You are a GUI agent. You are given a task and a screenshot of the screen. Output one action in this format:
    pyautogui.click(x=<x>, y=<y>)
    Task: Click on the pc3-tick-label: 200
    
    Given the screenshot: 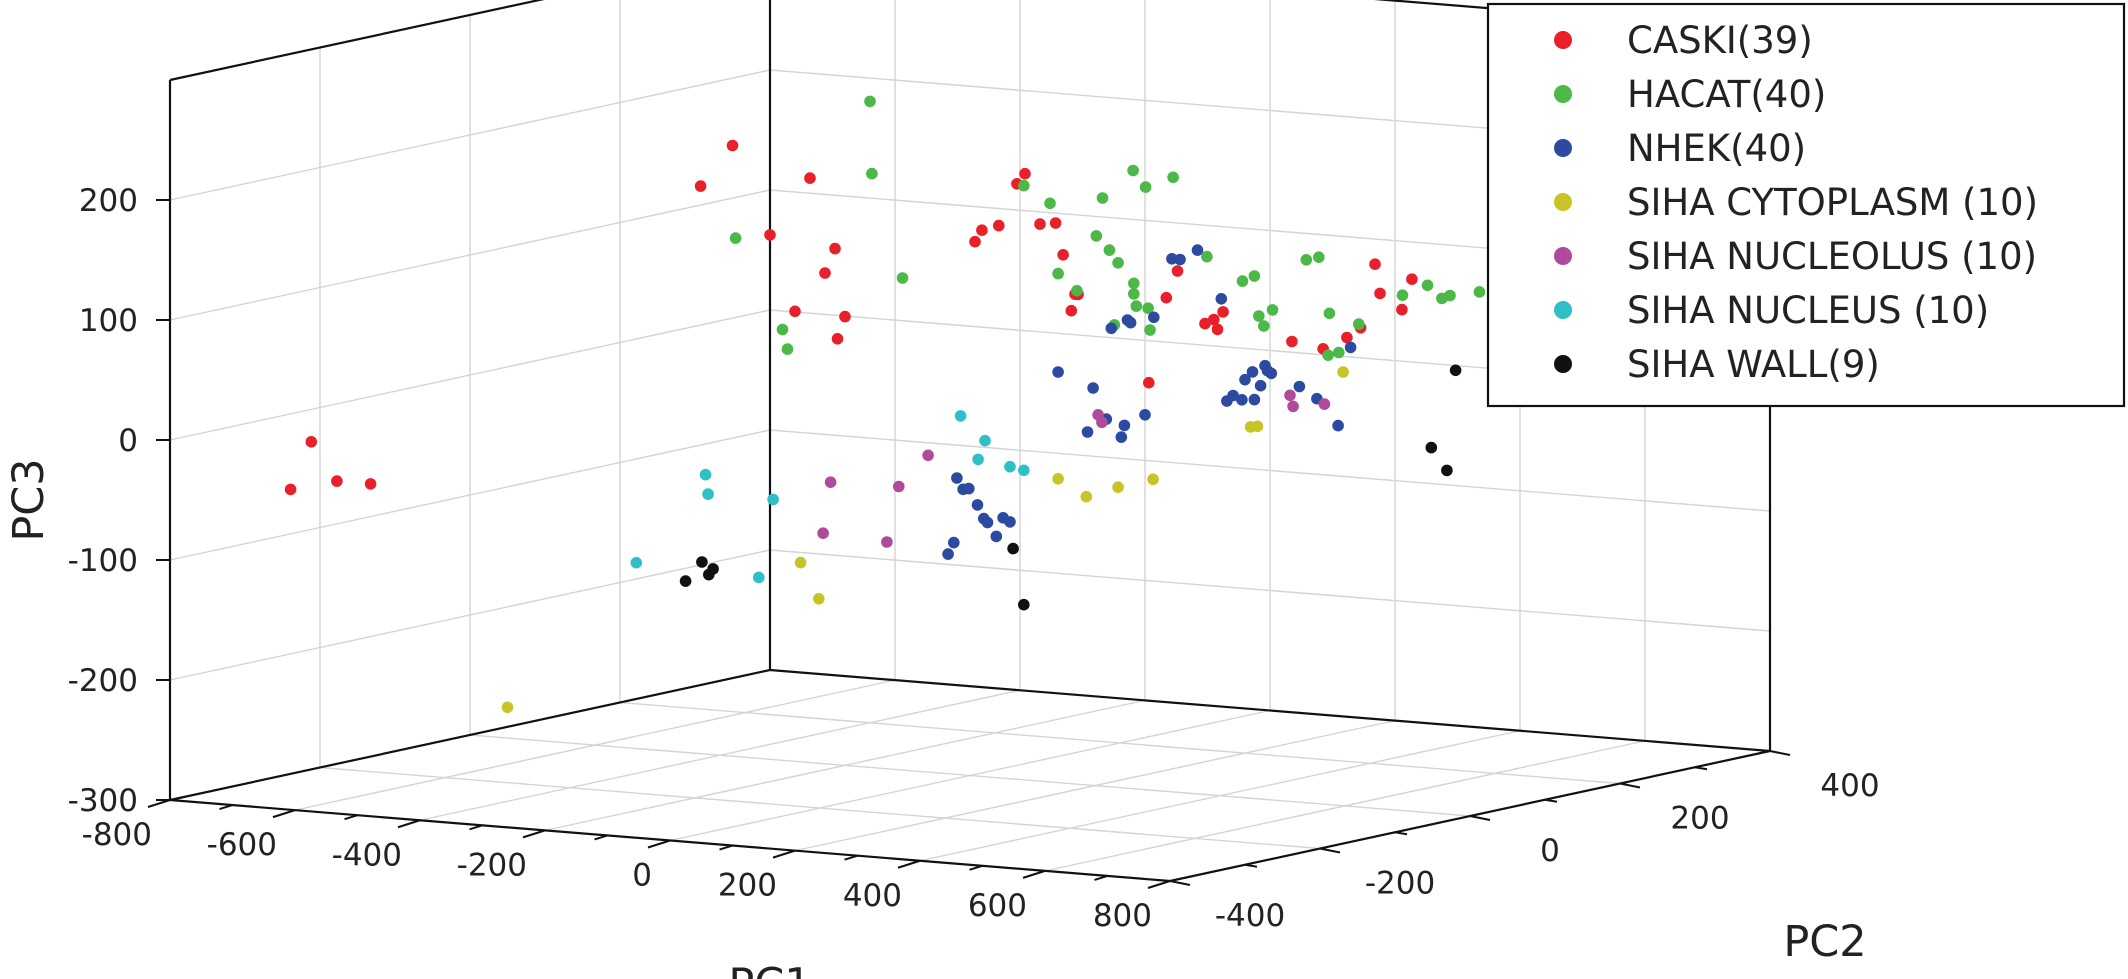 What is the action you would take?
    pyautogui.click(x=108, y=201)
    